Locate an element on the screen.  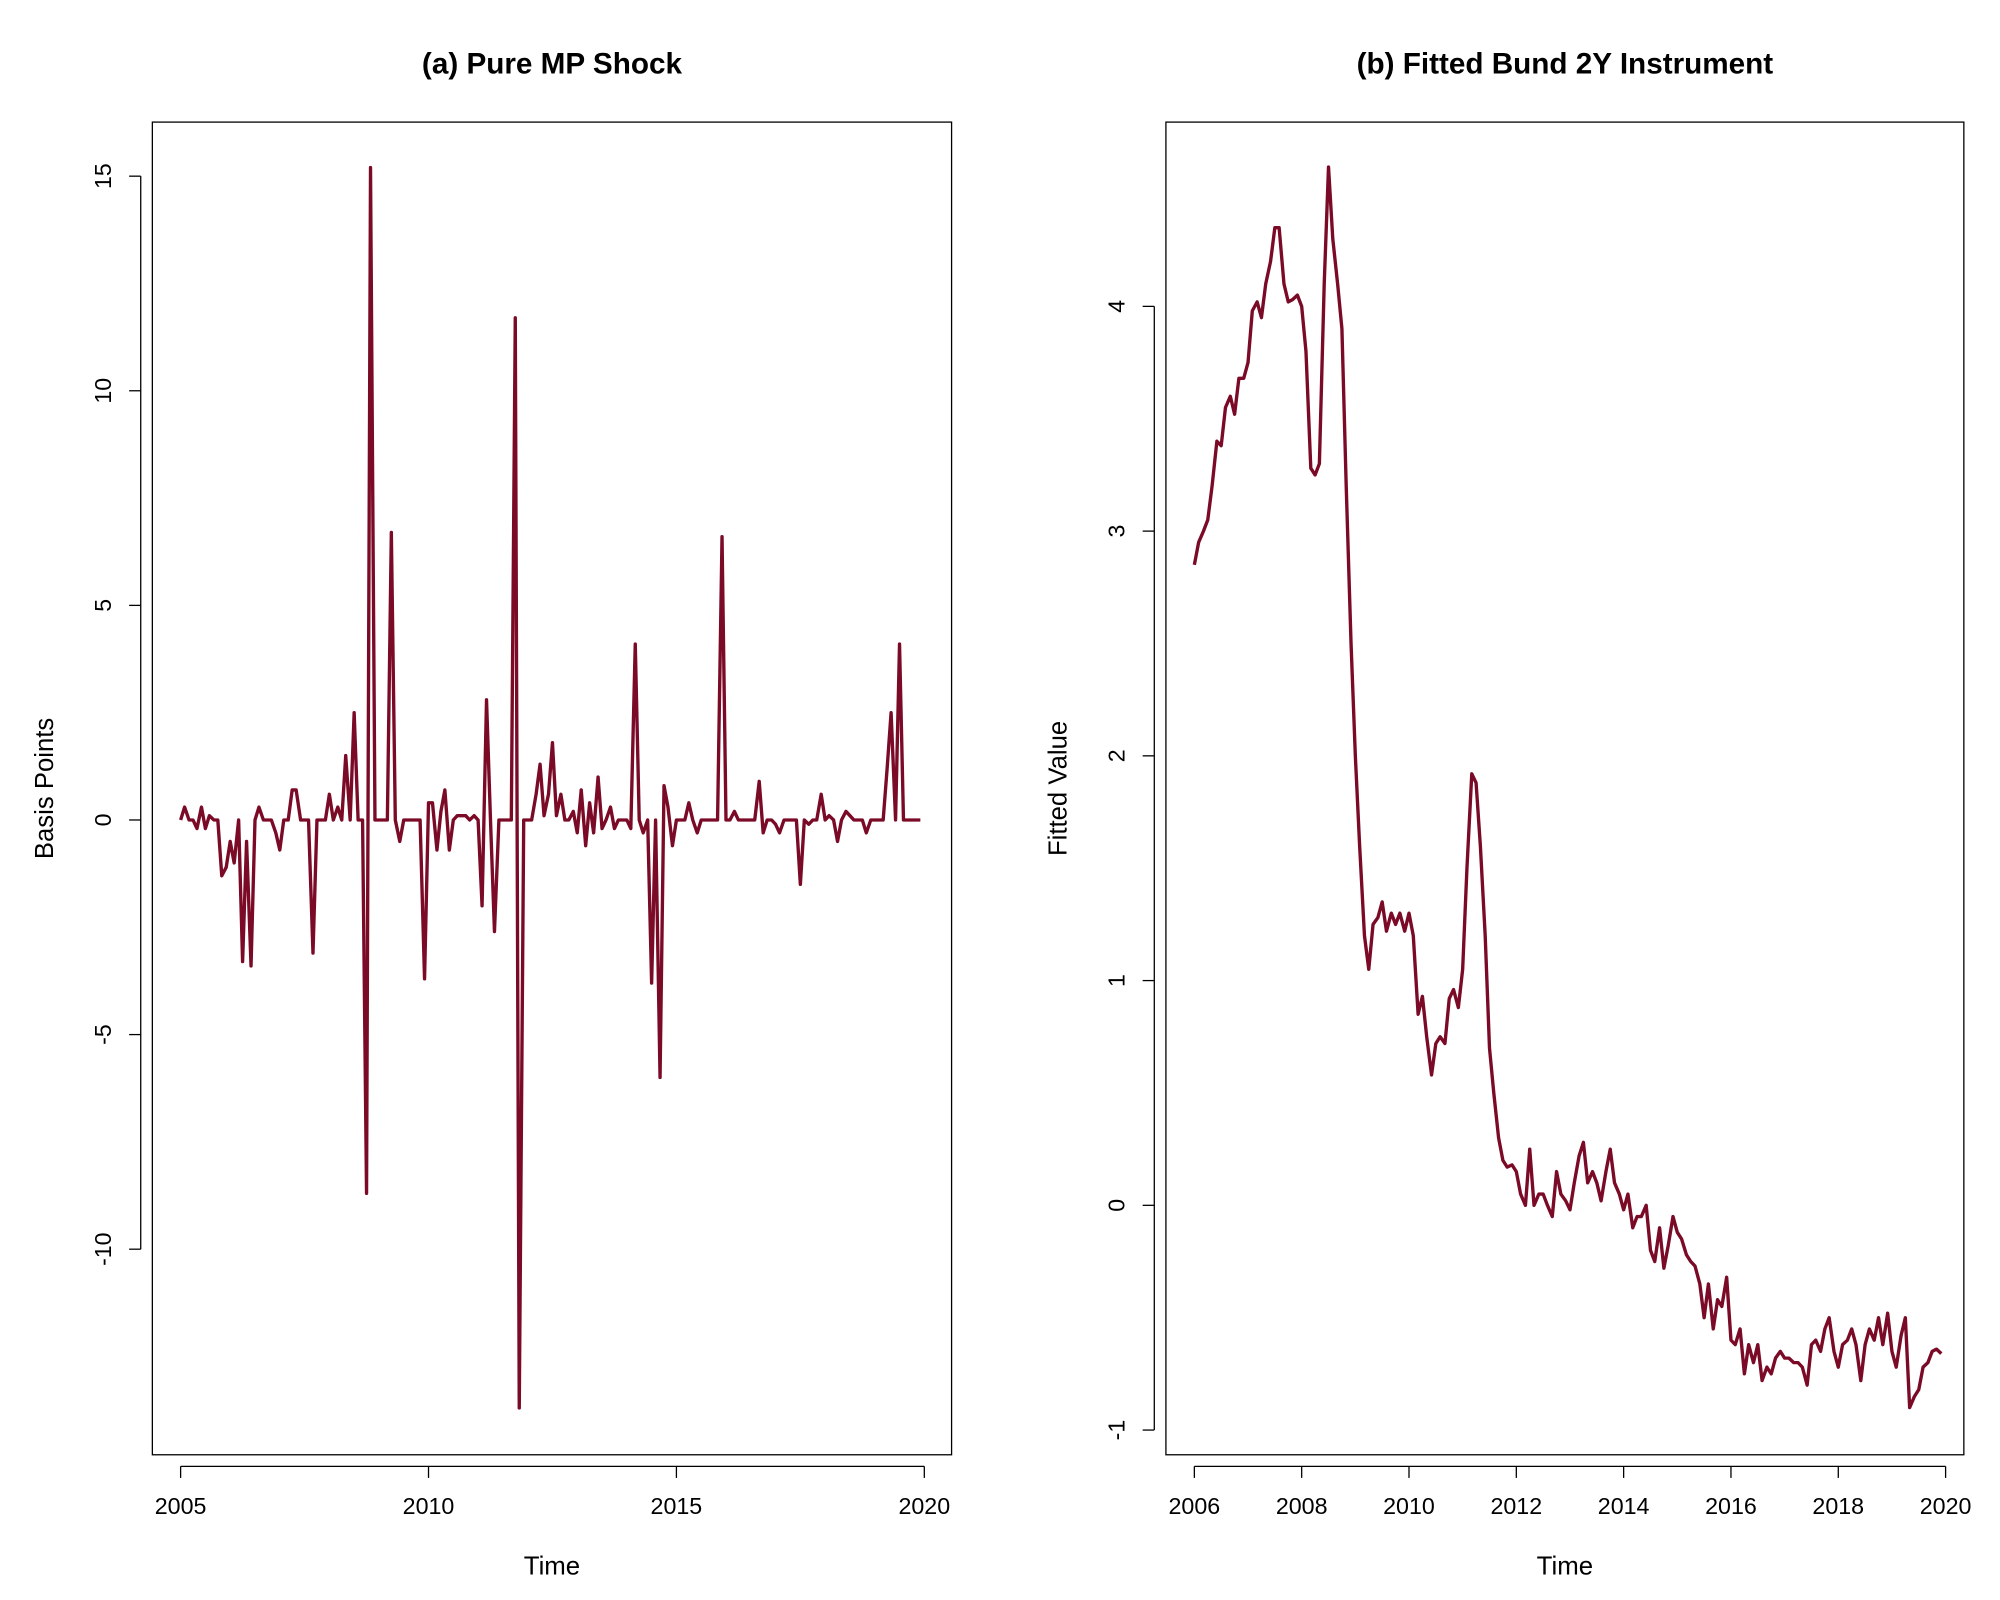
y-tick-label: 10 is located at coordinates (103, 391).